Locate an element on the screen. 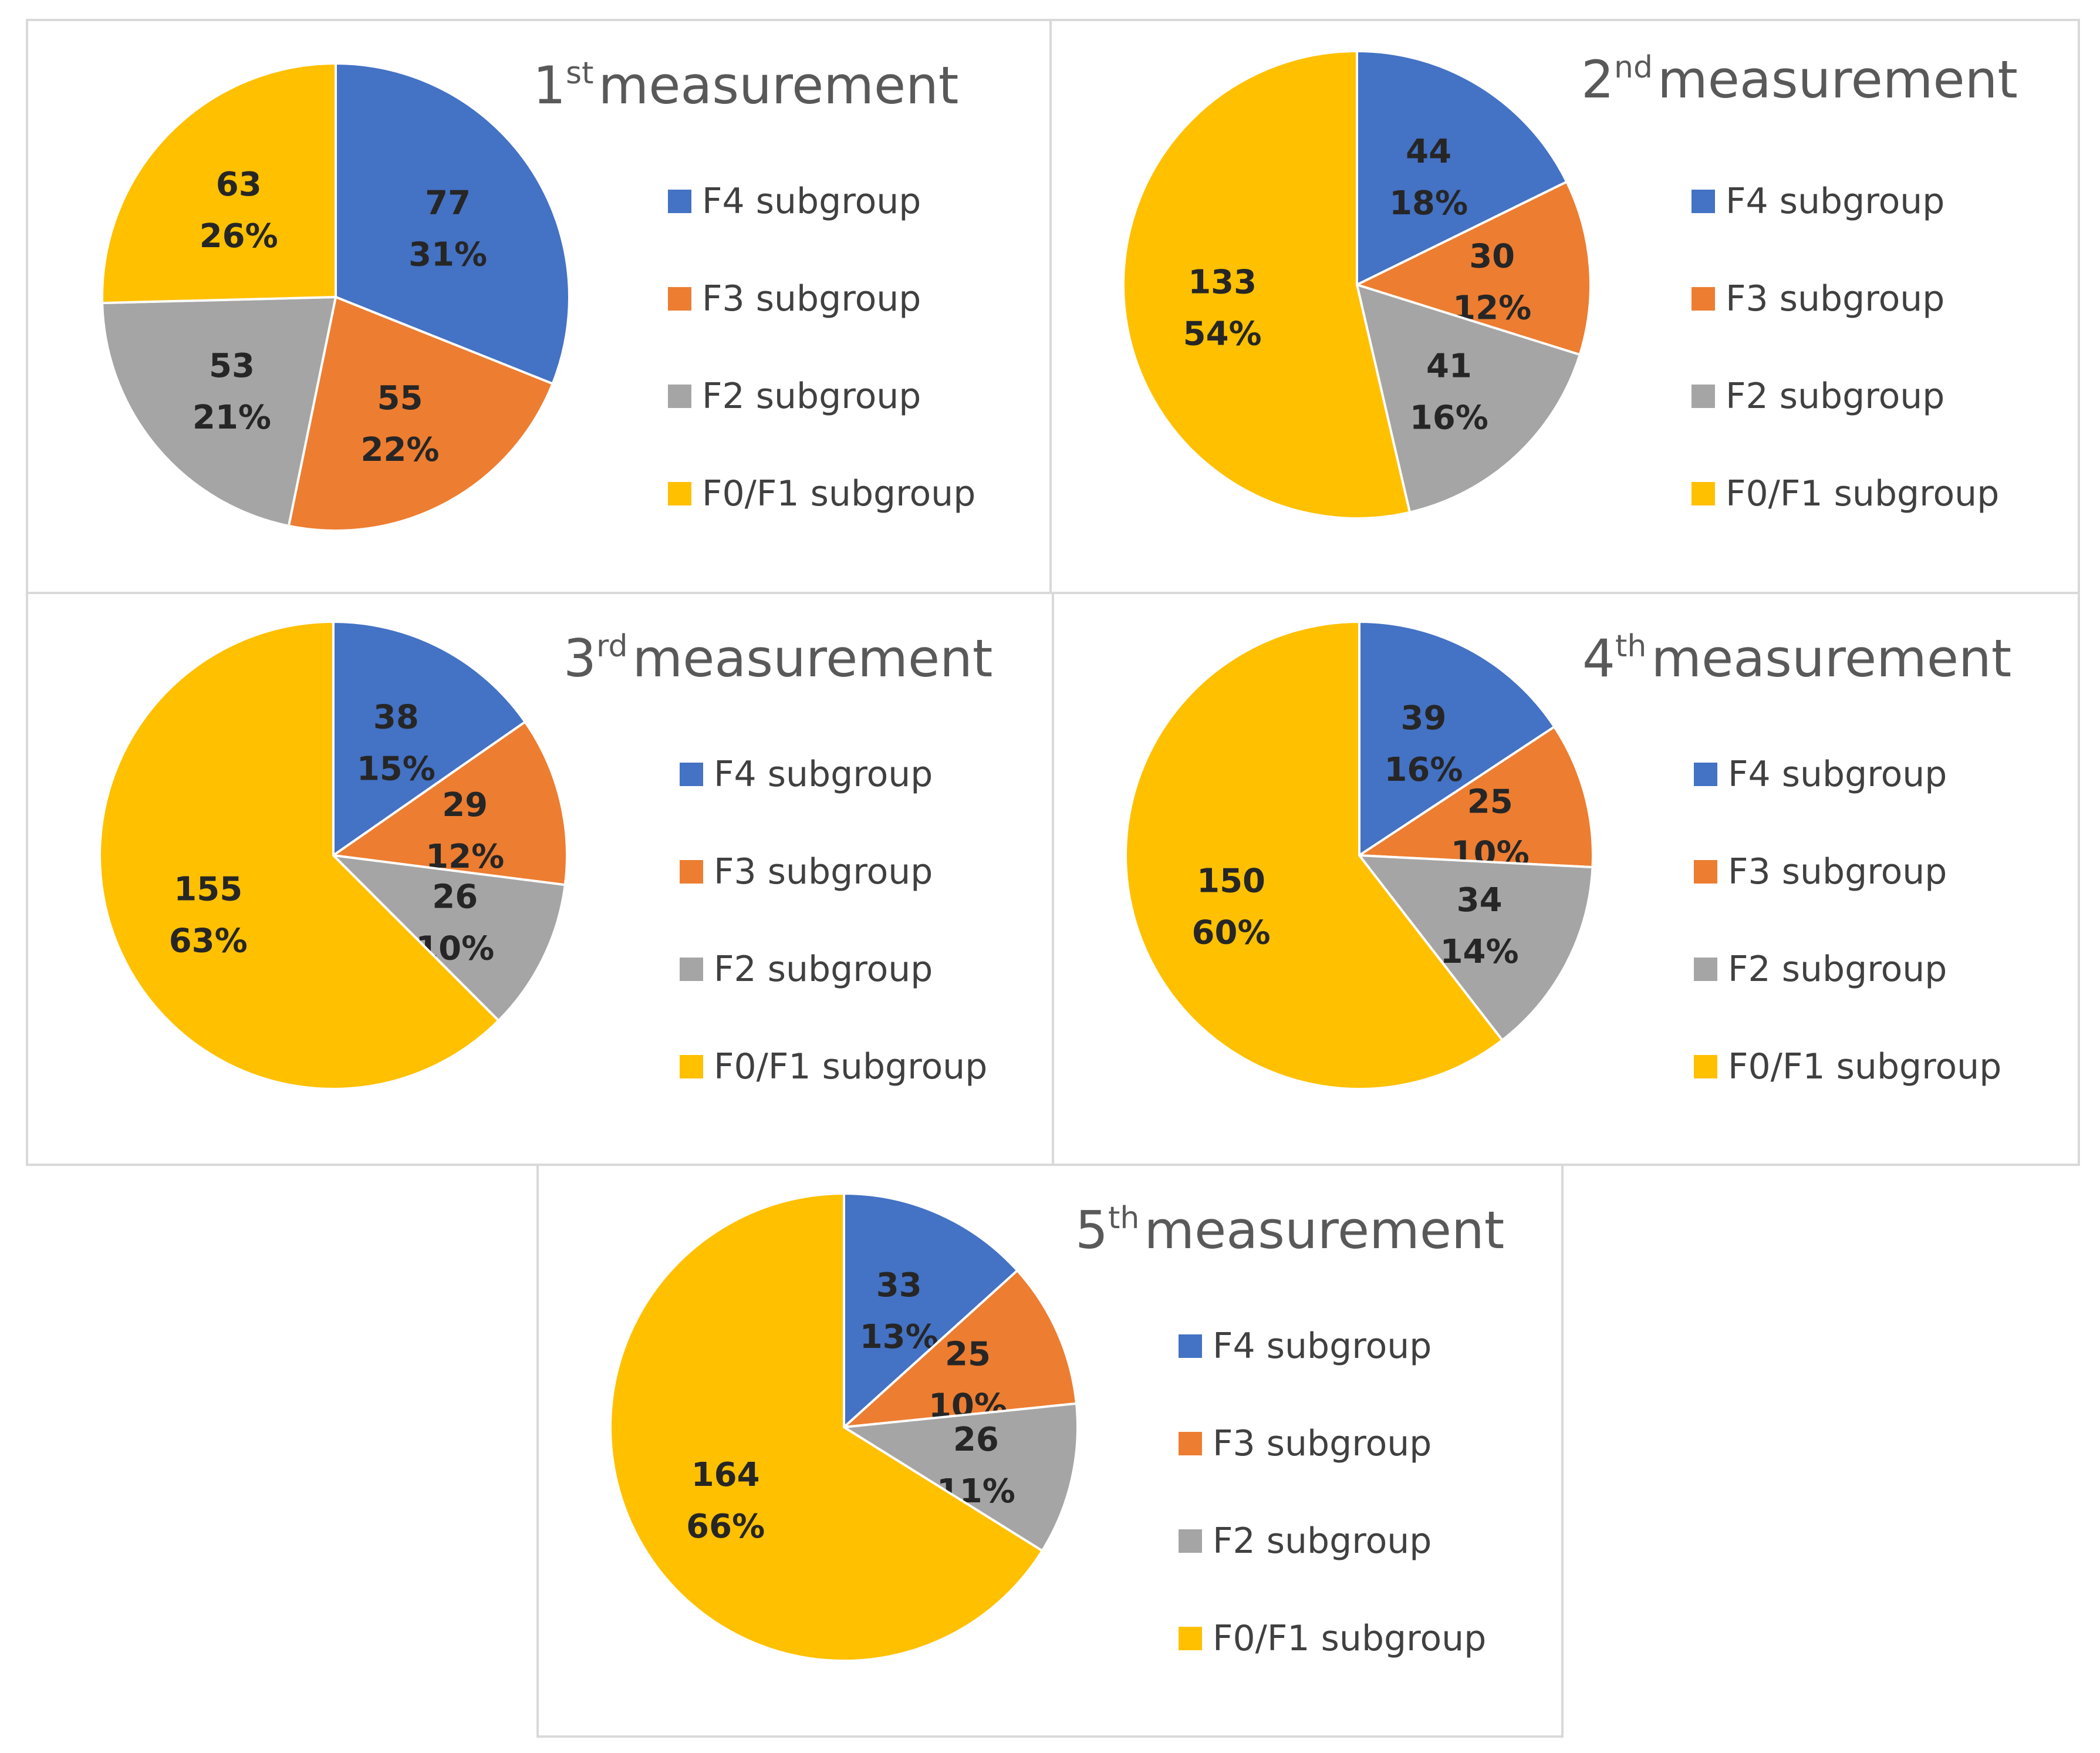  chart-title: 4thmeasurement is located at coordinates (1796, 658).